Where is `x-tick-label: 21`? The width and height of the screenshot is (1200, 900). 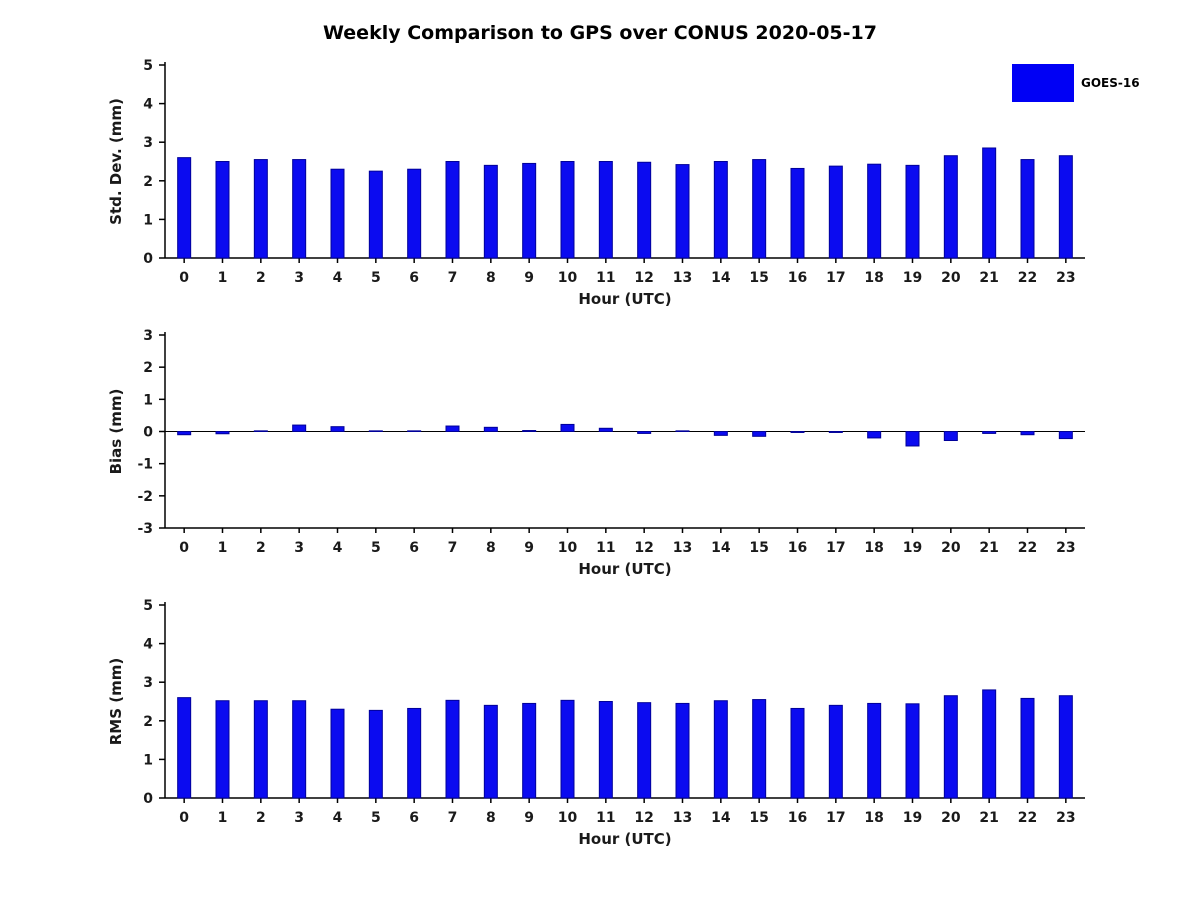 x-tick-label: 21 is located at coordinates (988, 548).